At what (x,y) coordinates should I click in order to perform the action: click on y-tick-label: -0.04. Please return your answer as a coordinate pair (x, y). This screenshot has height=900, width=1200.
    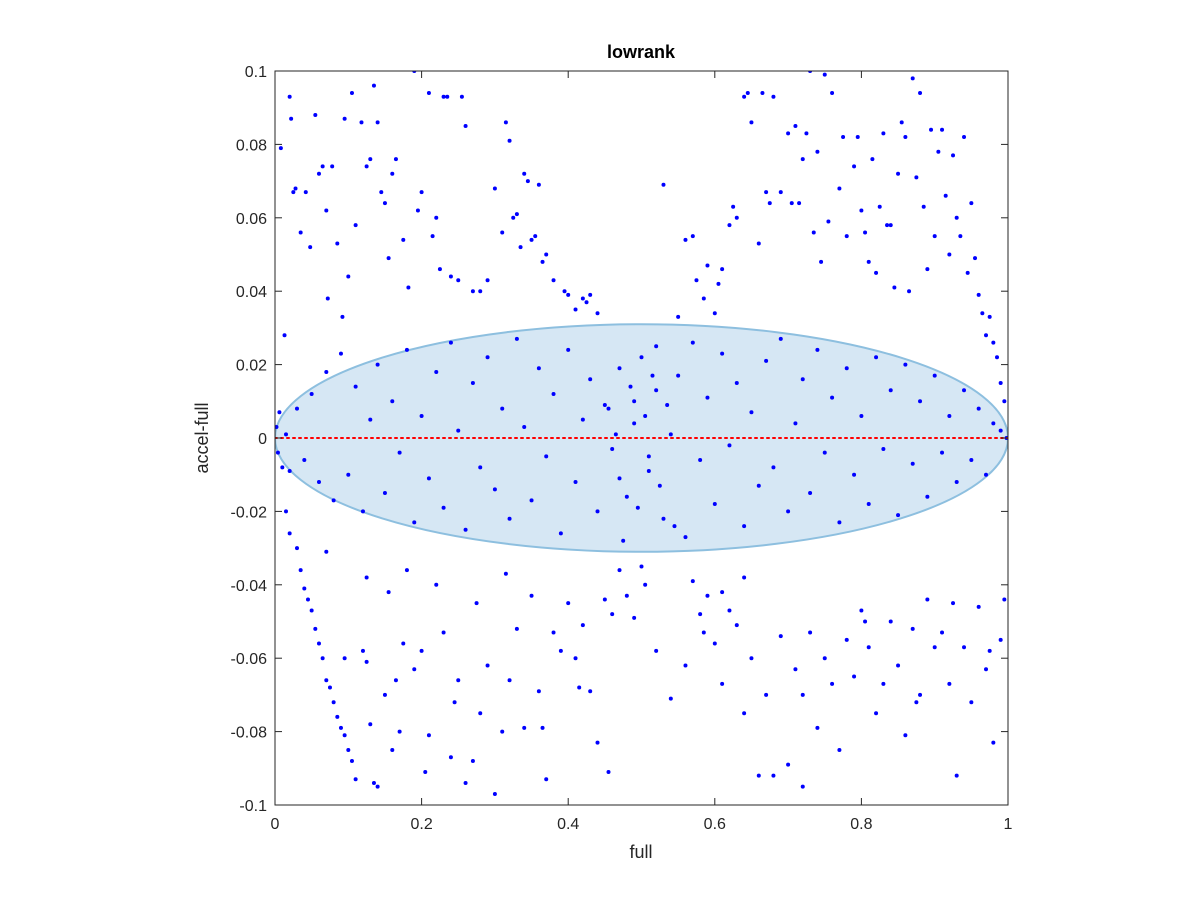
    Looking at the image, I should click on (249, 586).